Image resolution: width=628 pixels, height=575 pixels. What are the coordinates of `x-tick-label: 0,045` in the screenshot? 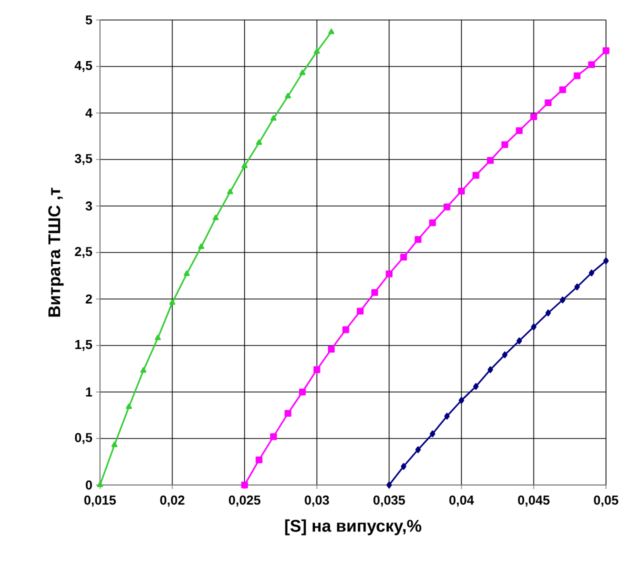 It's located at (534, 501).